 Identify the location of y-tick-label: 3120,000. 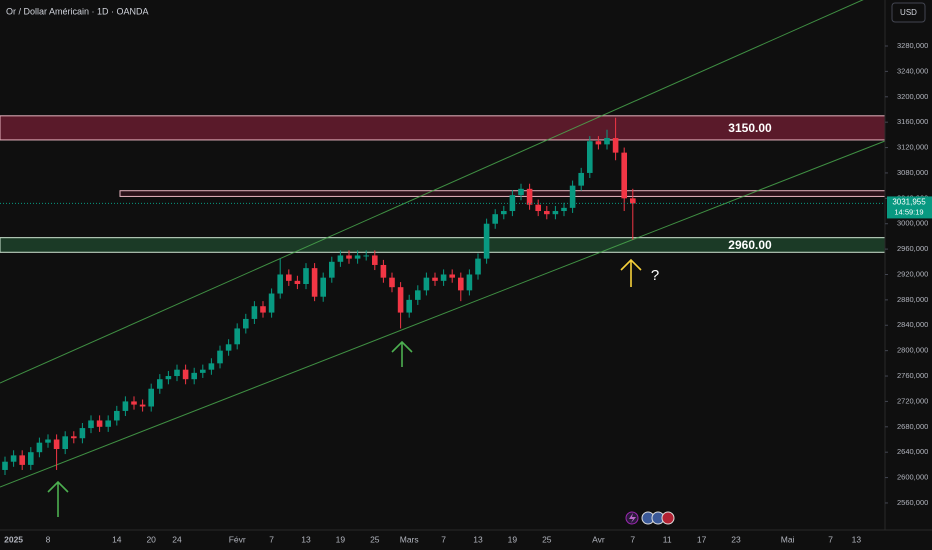
(912, 147).